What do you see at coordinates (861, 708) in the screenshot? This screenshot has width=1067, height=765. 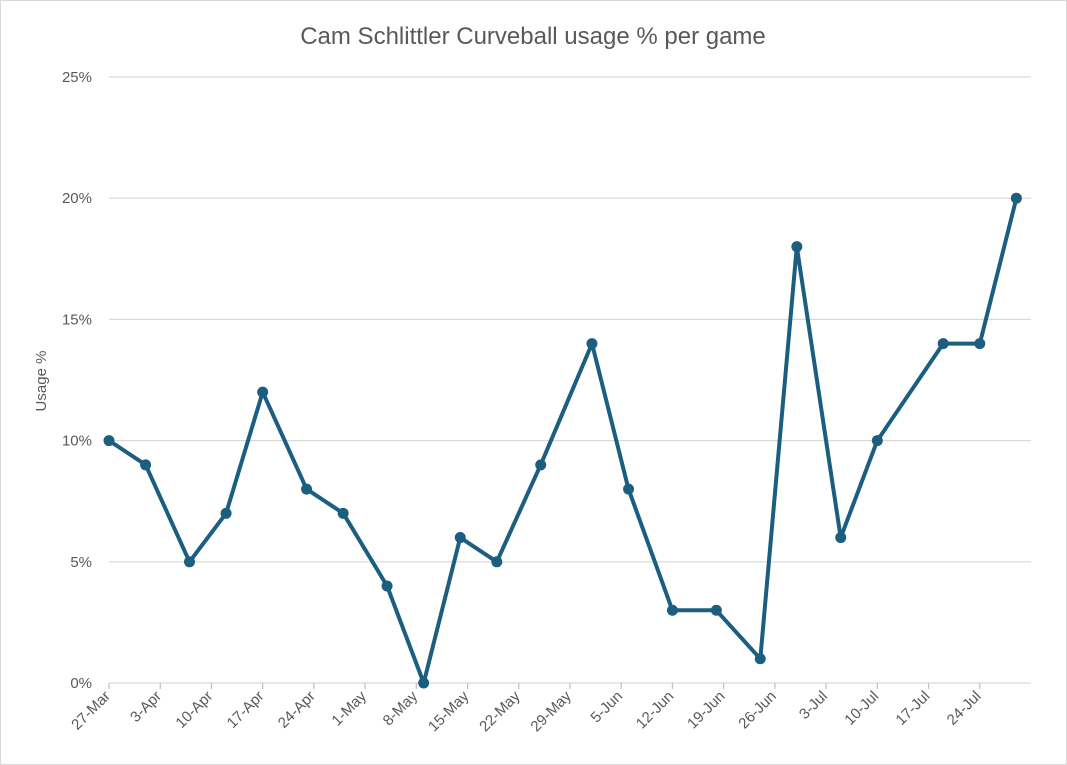 I see `x-tick-label: 10-Jul` at bounding box center [861, 708].